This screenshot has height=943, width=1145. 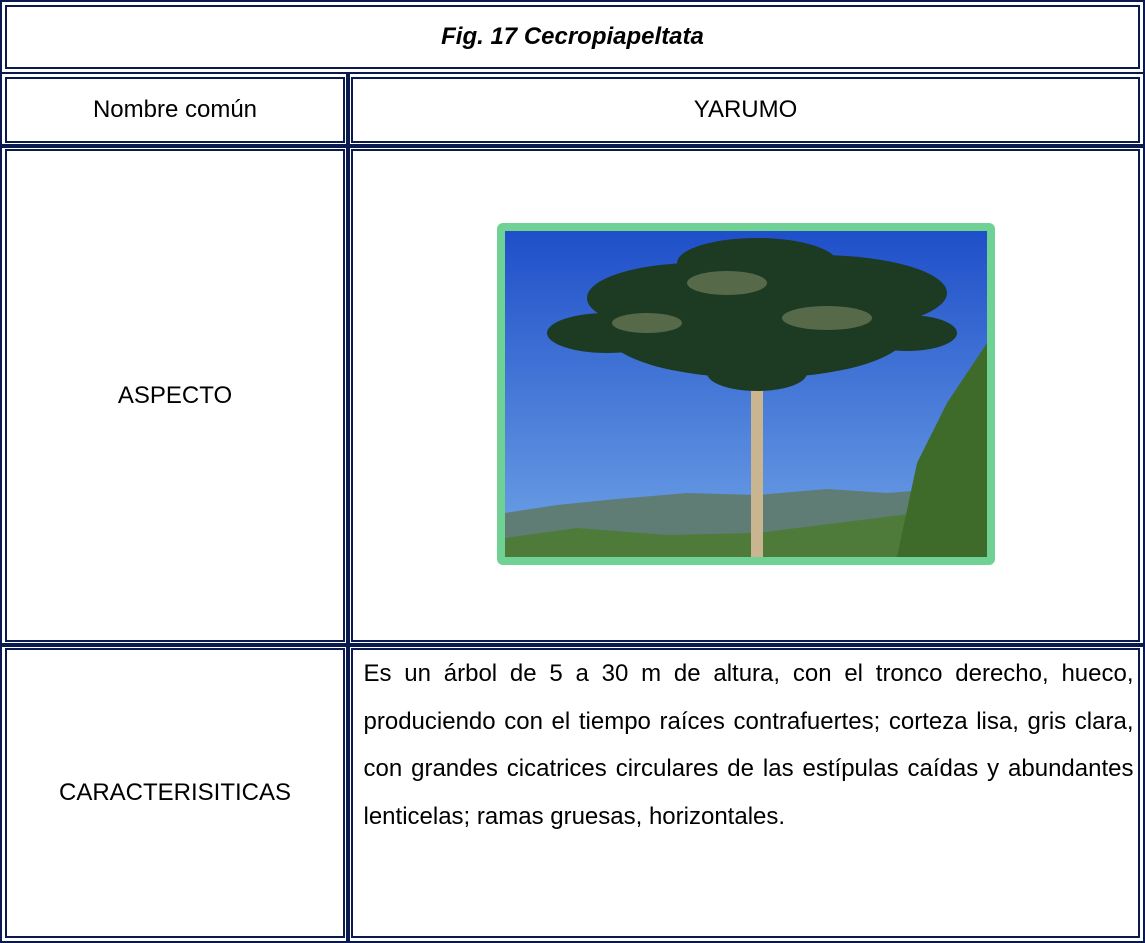 I want to click on label-cell: Nombre común, so click(x=175, y=110).